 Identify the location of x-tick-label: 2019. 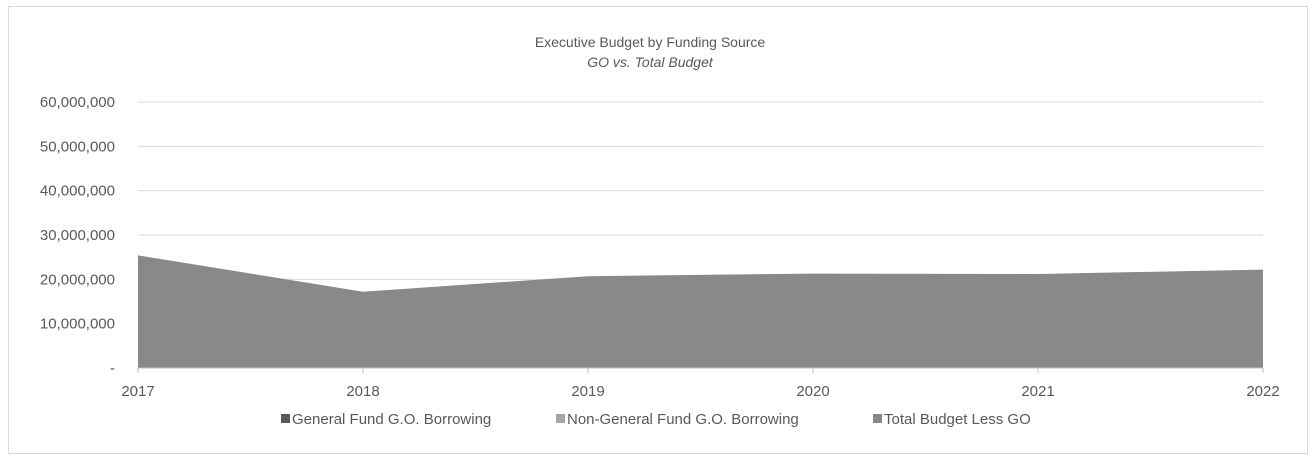
(587, 391).